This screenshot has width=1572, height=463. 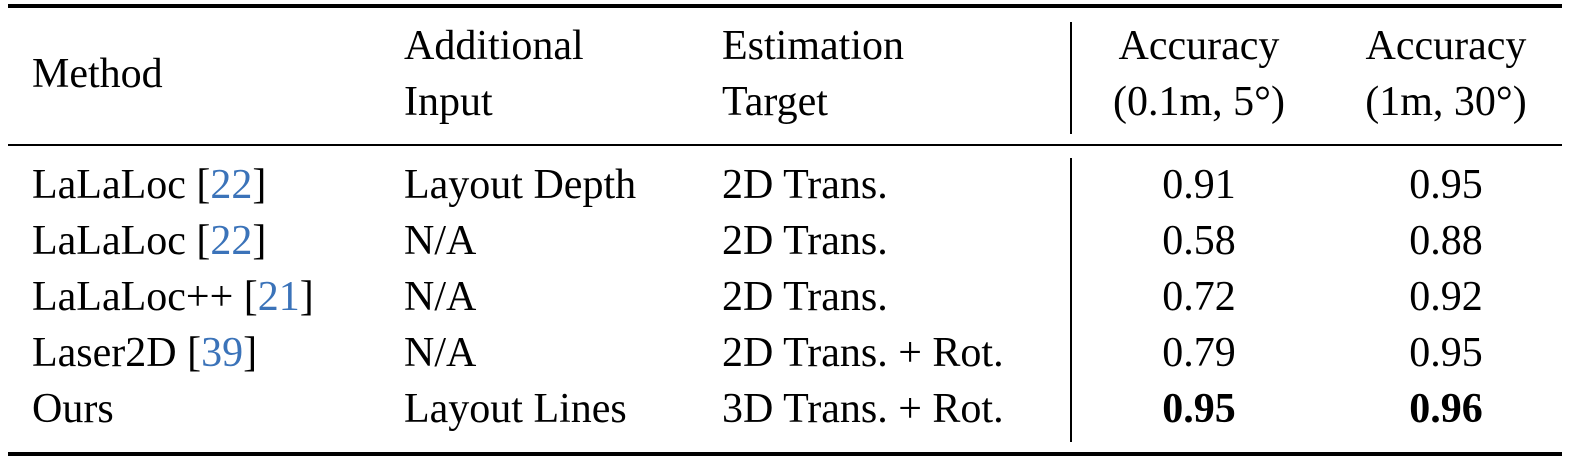 What do you see at coordinates (1199, 102) in the screenshot?
I see `header-acc-fine-line2: (0.1m, 5°)` at bounding box center [1199, 102].